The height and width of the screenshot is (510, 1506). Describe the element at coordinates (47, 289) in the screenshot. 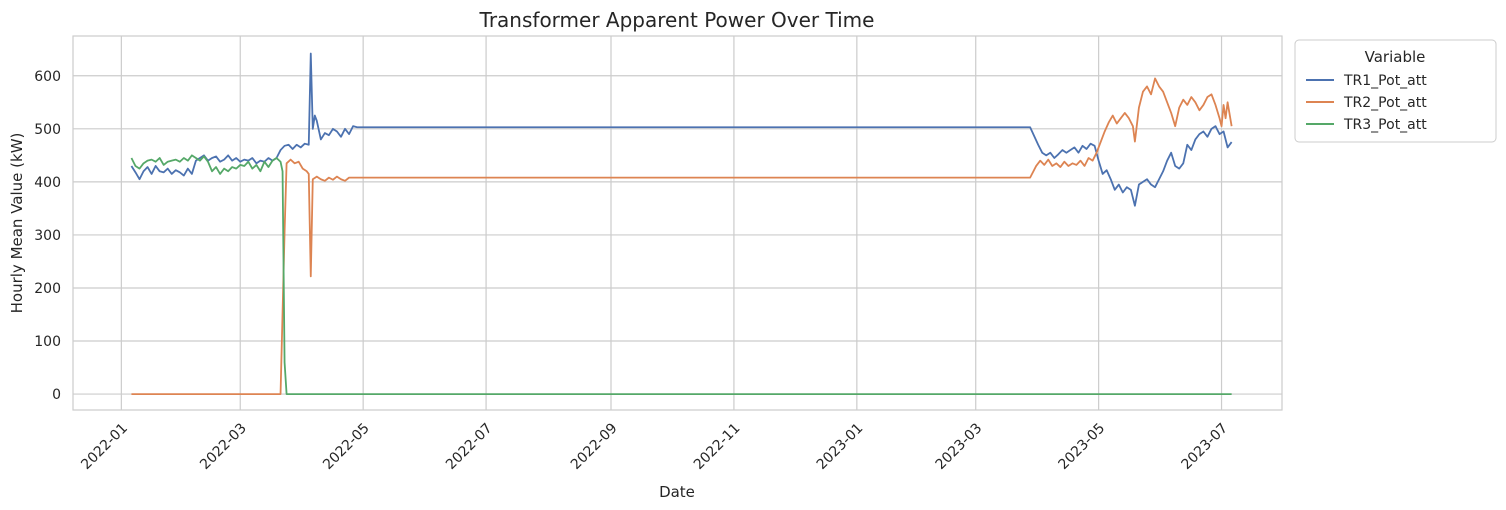

I see `y-tick-label: 200` at that location.